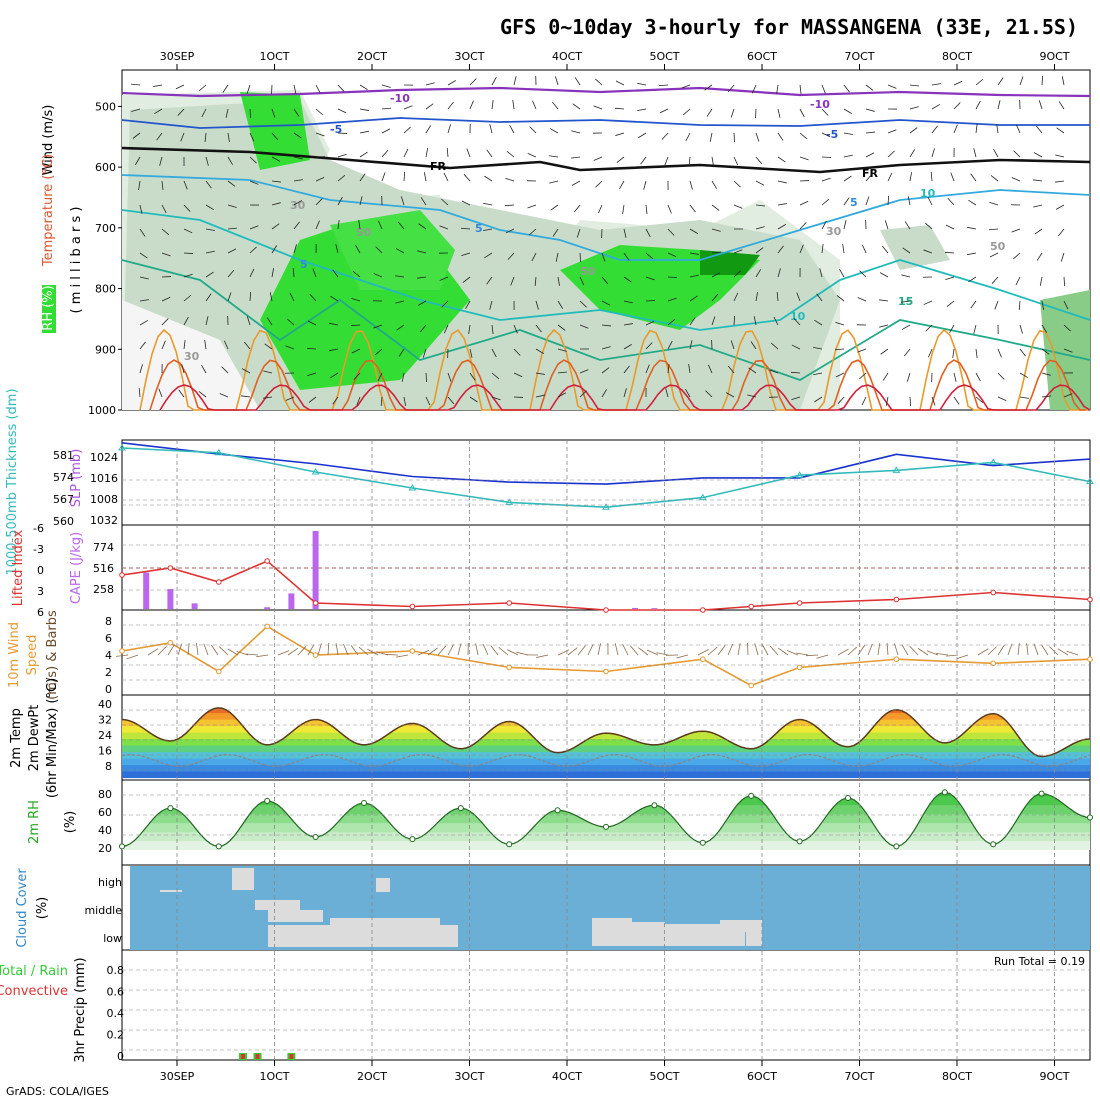 The width and height of the screenshot is (1100, 1100). What do you see at coordinates (105, 106) in the screenshot?
I see `pressure-tick: 500` at bounding box center [105, 106].